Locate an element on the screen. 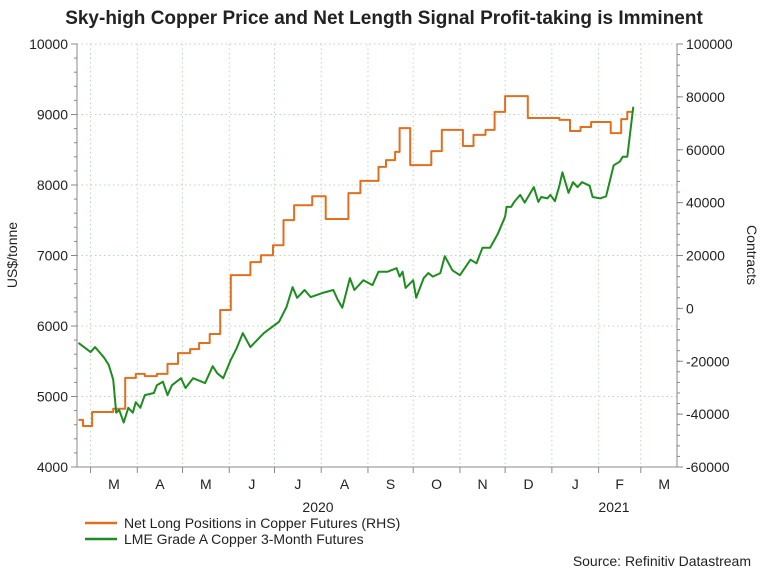 The width and height of the screenshot is (768, 571). y-left-tick-label: 8000 is located at coordinates (52, 185).